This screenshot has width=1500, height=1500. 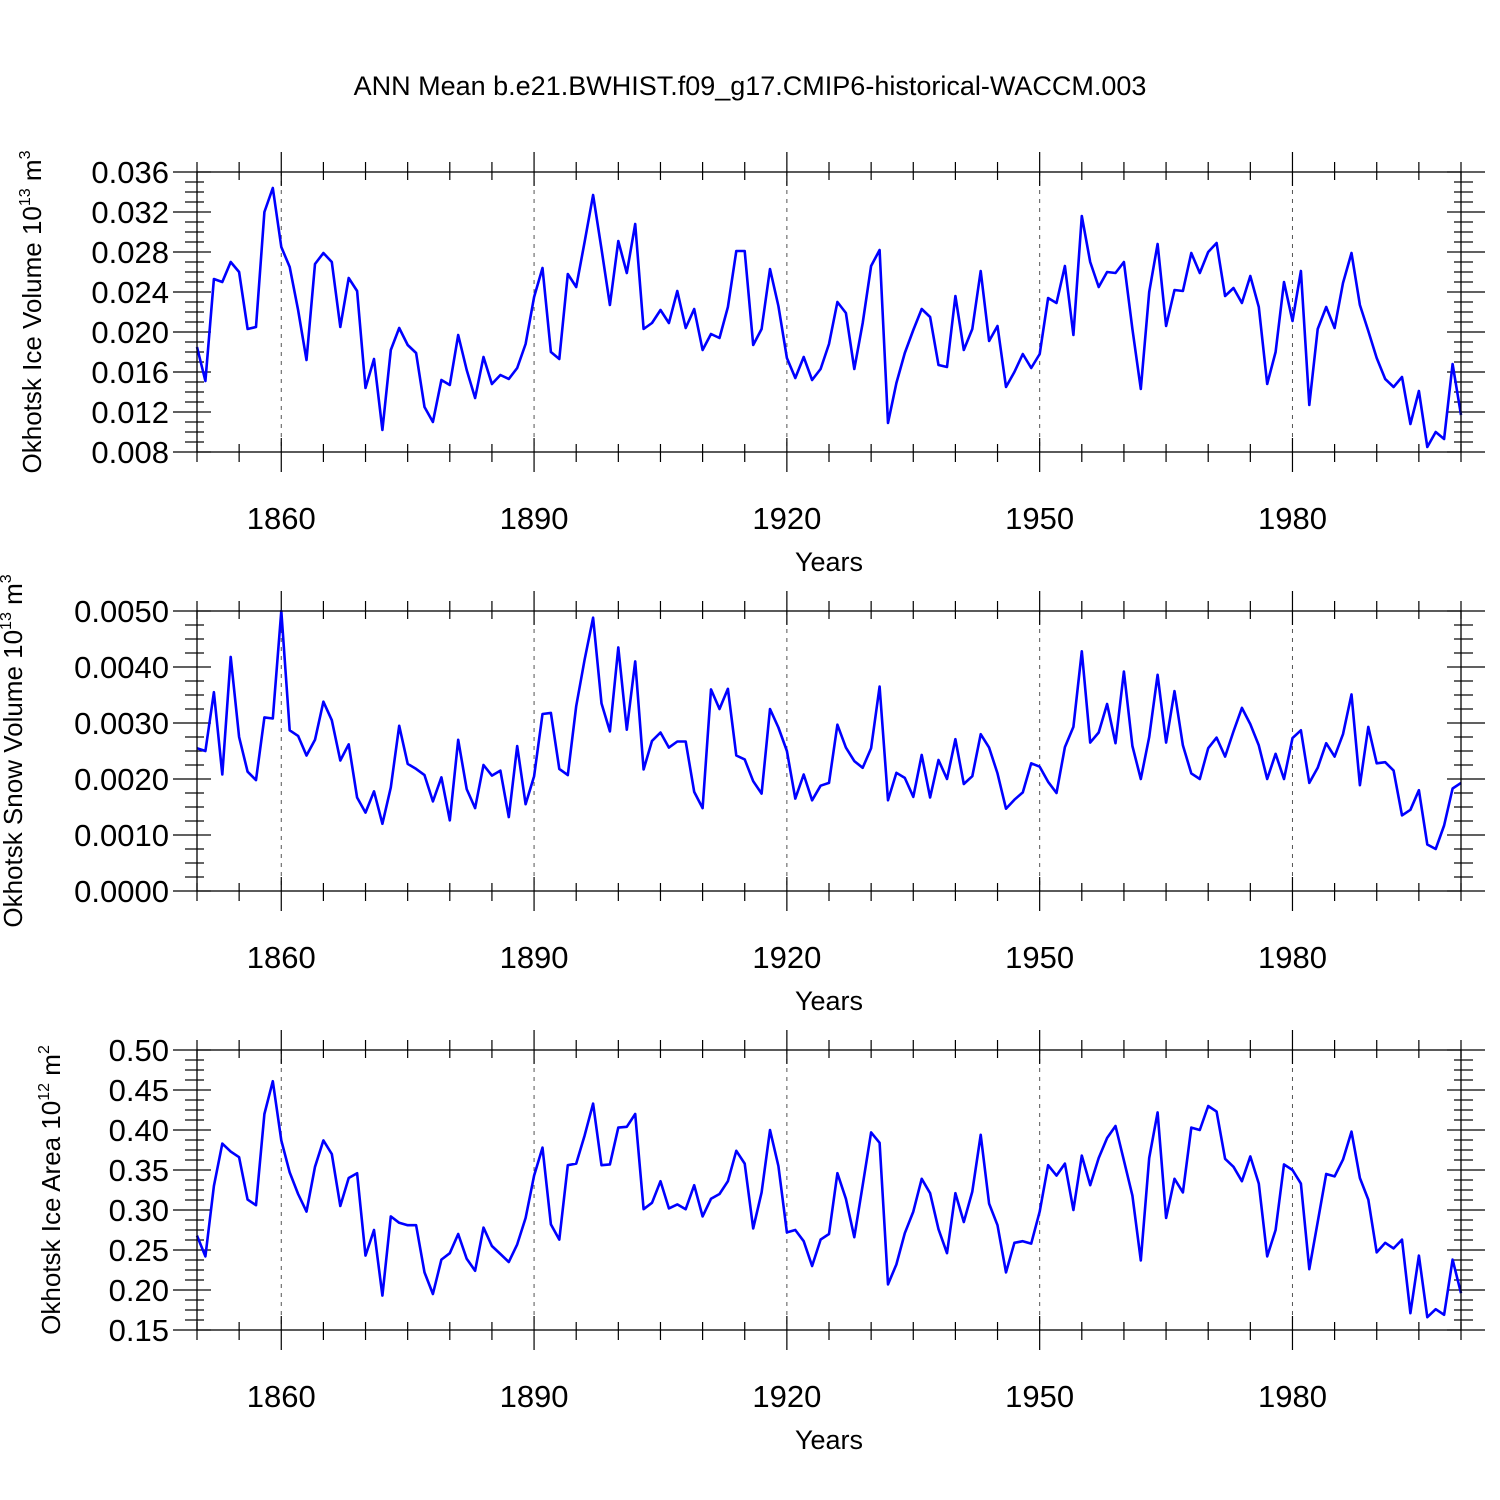 What do you see at coordinates (130, 292) in the screenshot?
I see `y-tick-label: 0.024` at bounding box center [130, 292].